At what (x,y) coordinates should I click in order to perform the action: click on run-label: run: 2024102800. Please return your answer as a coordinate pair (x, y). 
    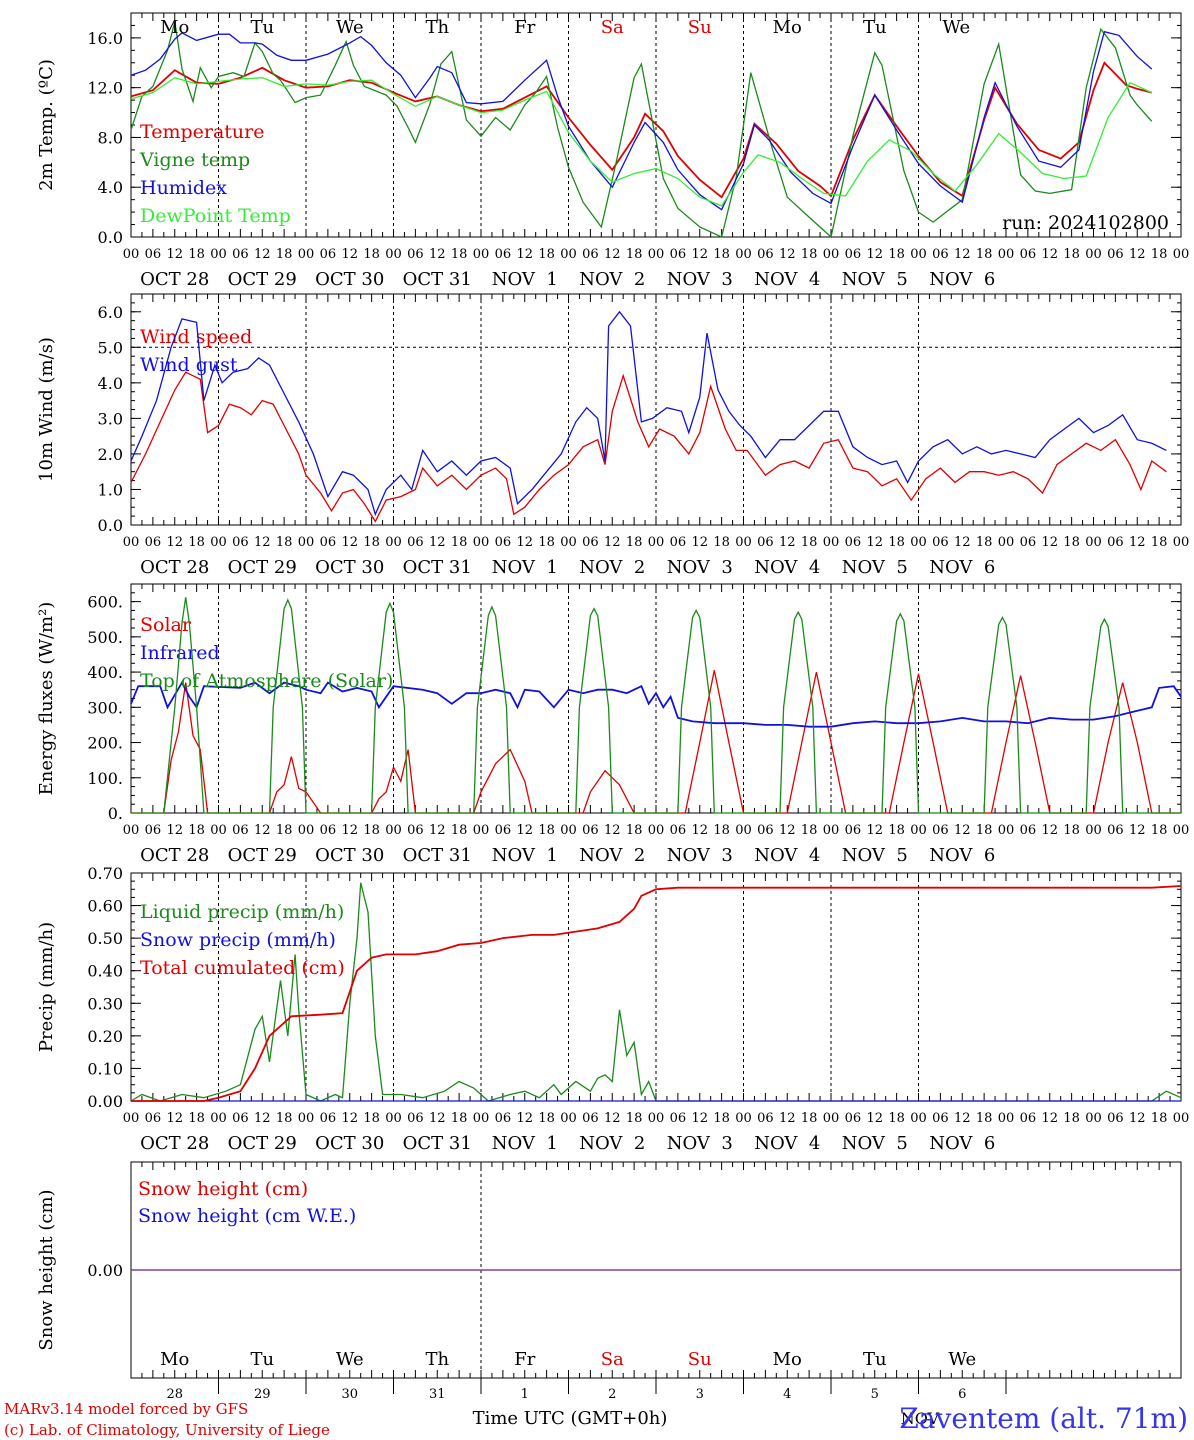
    Looking at the image, I should click on (1085, 223).